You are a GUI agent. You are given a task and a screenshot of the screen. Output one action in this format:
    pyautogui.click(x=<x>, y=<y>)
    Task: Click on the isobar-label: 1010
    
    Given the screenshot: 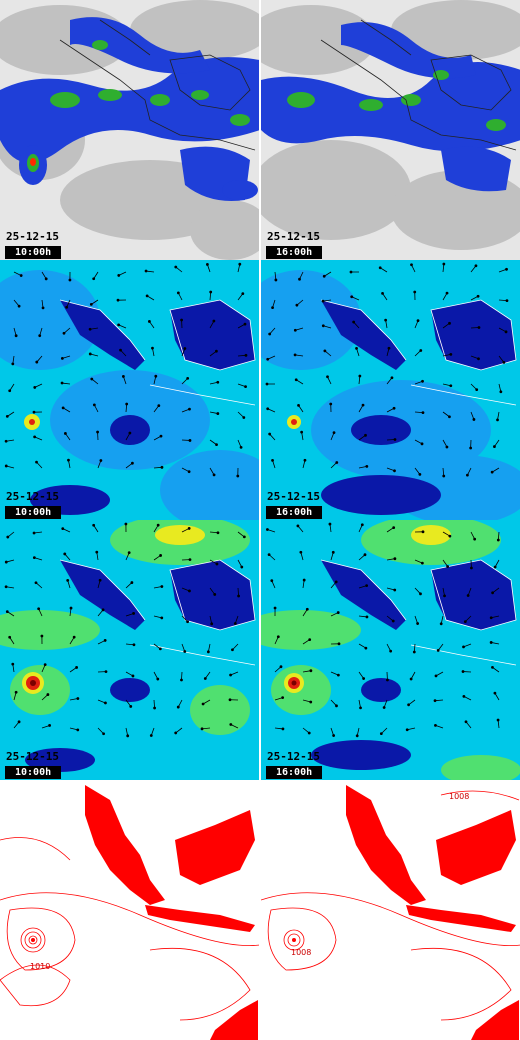 What is the action you would take?
    pyautogui.click(x=40, y=966)
    